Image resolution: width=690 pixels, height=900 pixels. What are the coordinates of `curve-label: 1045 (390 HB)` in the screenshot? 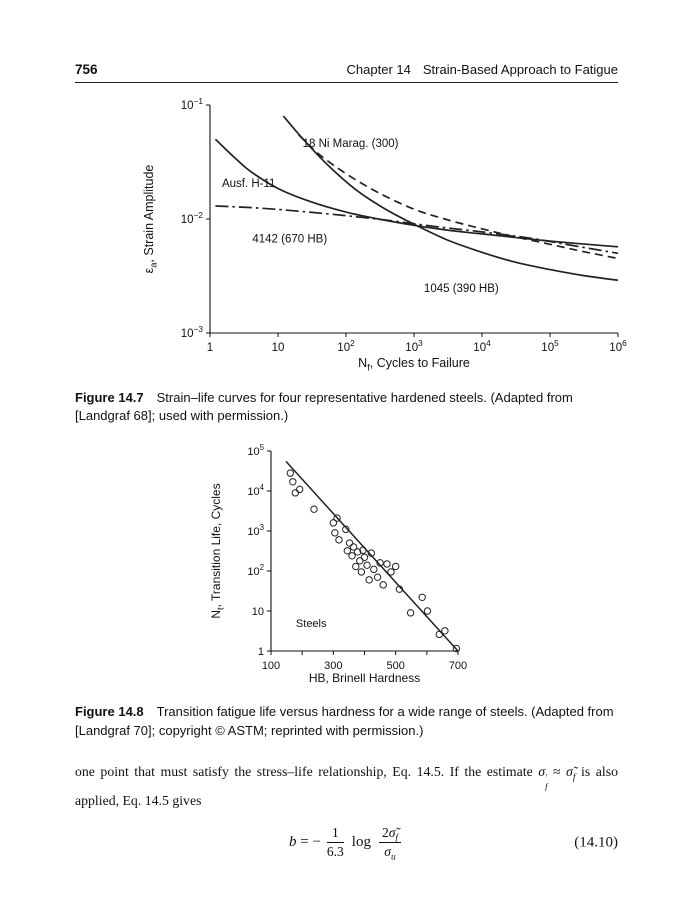 It's located at (461, 289).